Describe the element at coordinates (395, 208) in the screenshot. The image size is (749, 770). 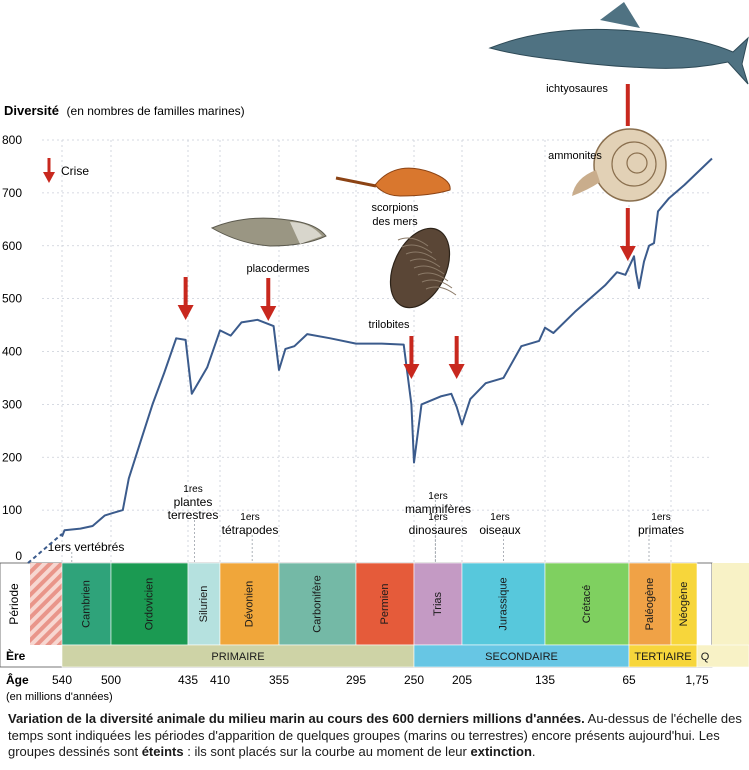
I see `label-scorpions-1: scorpions` at that location.